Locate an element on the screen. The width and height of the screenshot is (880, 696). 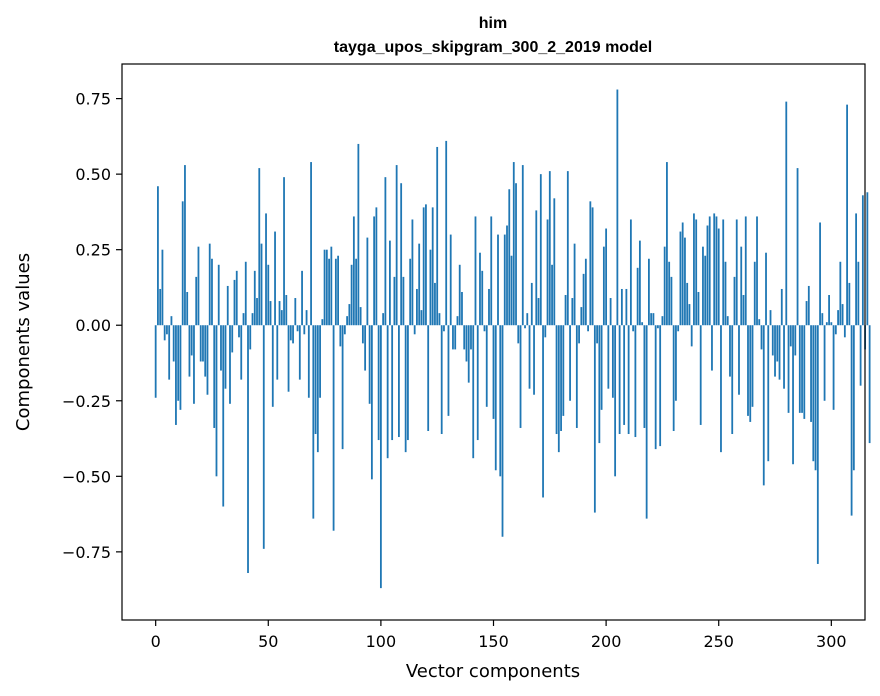
x-tick-label: 0 is located at coordinates (156, 641).